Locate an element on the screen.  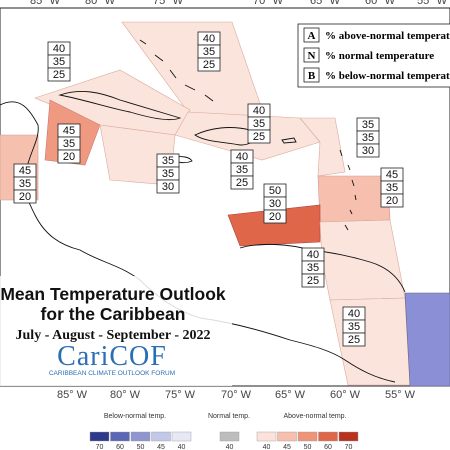
legend-text: % above-normal temperature is located at coordinates (387, 36).